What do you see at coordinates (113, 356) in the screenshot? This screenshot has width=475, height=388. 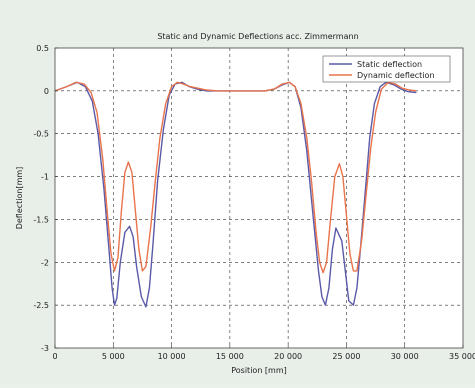 I see `x-tick-label: 5 000` at bounding box center [113, 356].